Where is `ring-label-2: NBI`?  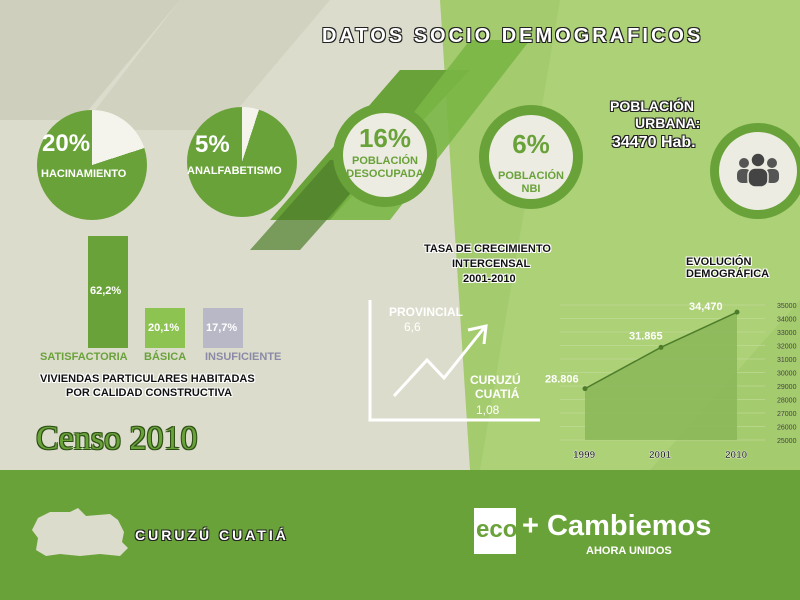 ring-label-2: NBI is located at coordinates (531, 189).